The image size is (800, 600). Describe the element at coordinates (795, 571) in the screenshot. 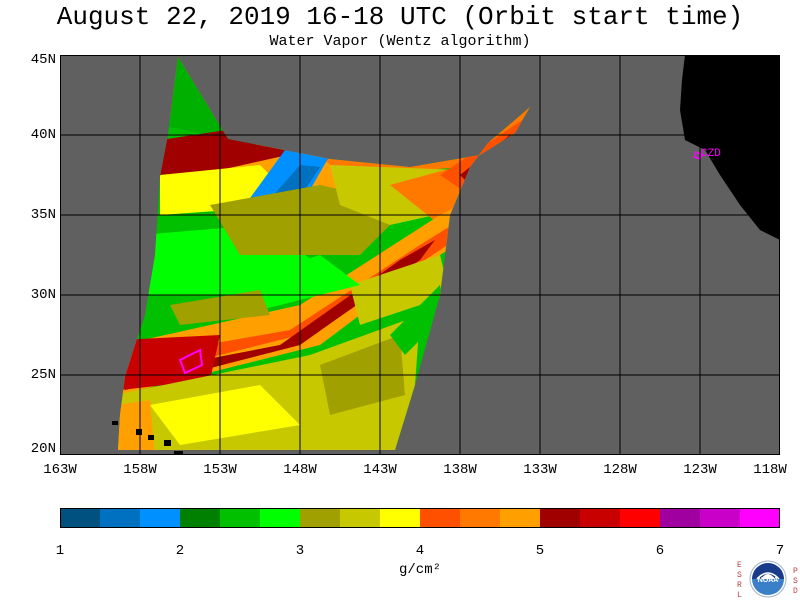

I see `logo-right-letter-p: P` at that location.